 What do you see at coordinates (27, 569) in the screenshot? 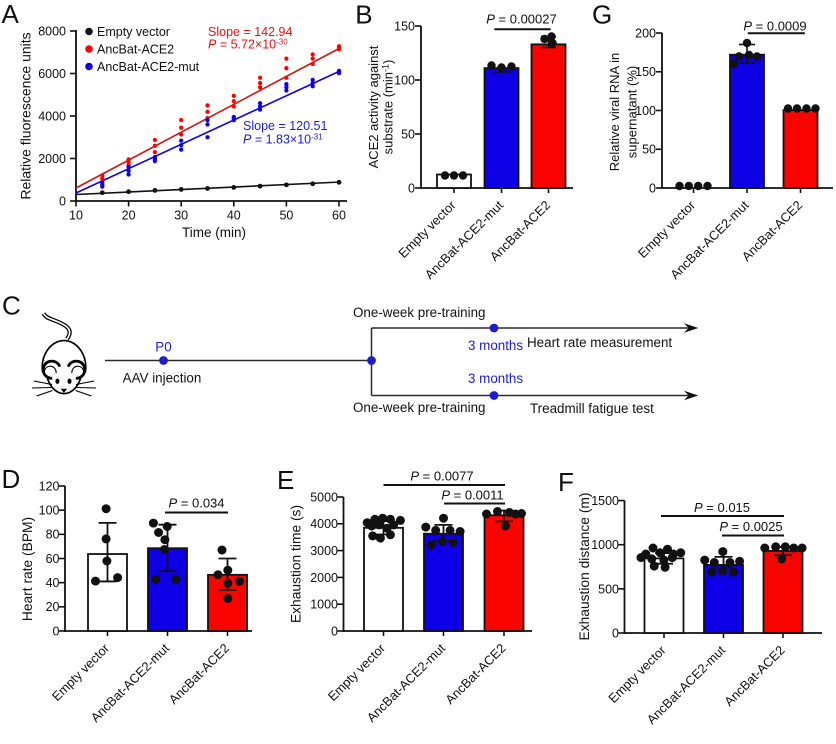
I see `svg-text: Heart rate (BPM)` at bounding box center [27, 569].